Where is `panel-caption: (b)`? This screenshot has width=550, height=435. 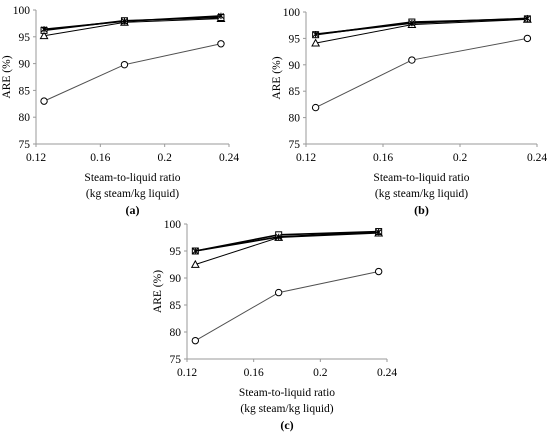
panel-caption: (b) is located at coordinates (421, 210).